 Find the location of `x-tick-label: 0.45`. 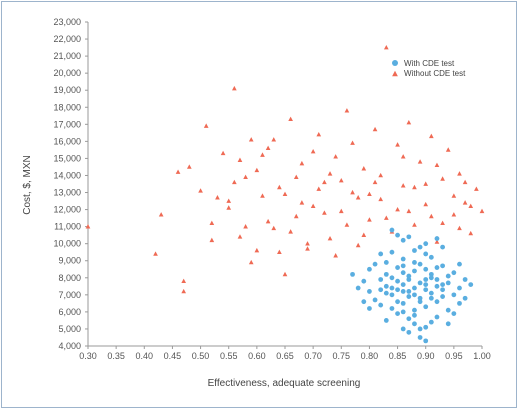

x-tick-label: 0.45 is located at coordinates (173, 356).